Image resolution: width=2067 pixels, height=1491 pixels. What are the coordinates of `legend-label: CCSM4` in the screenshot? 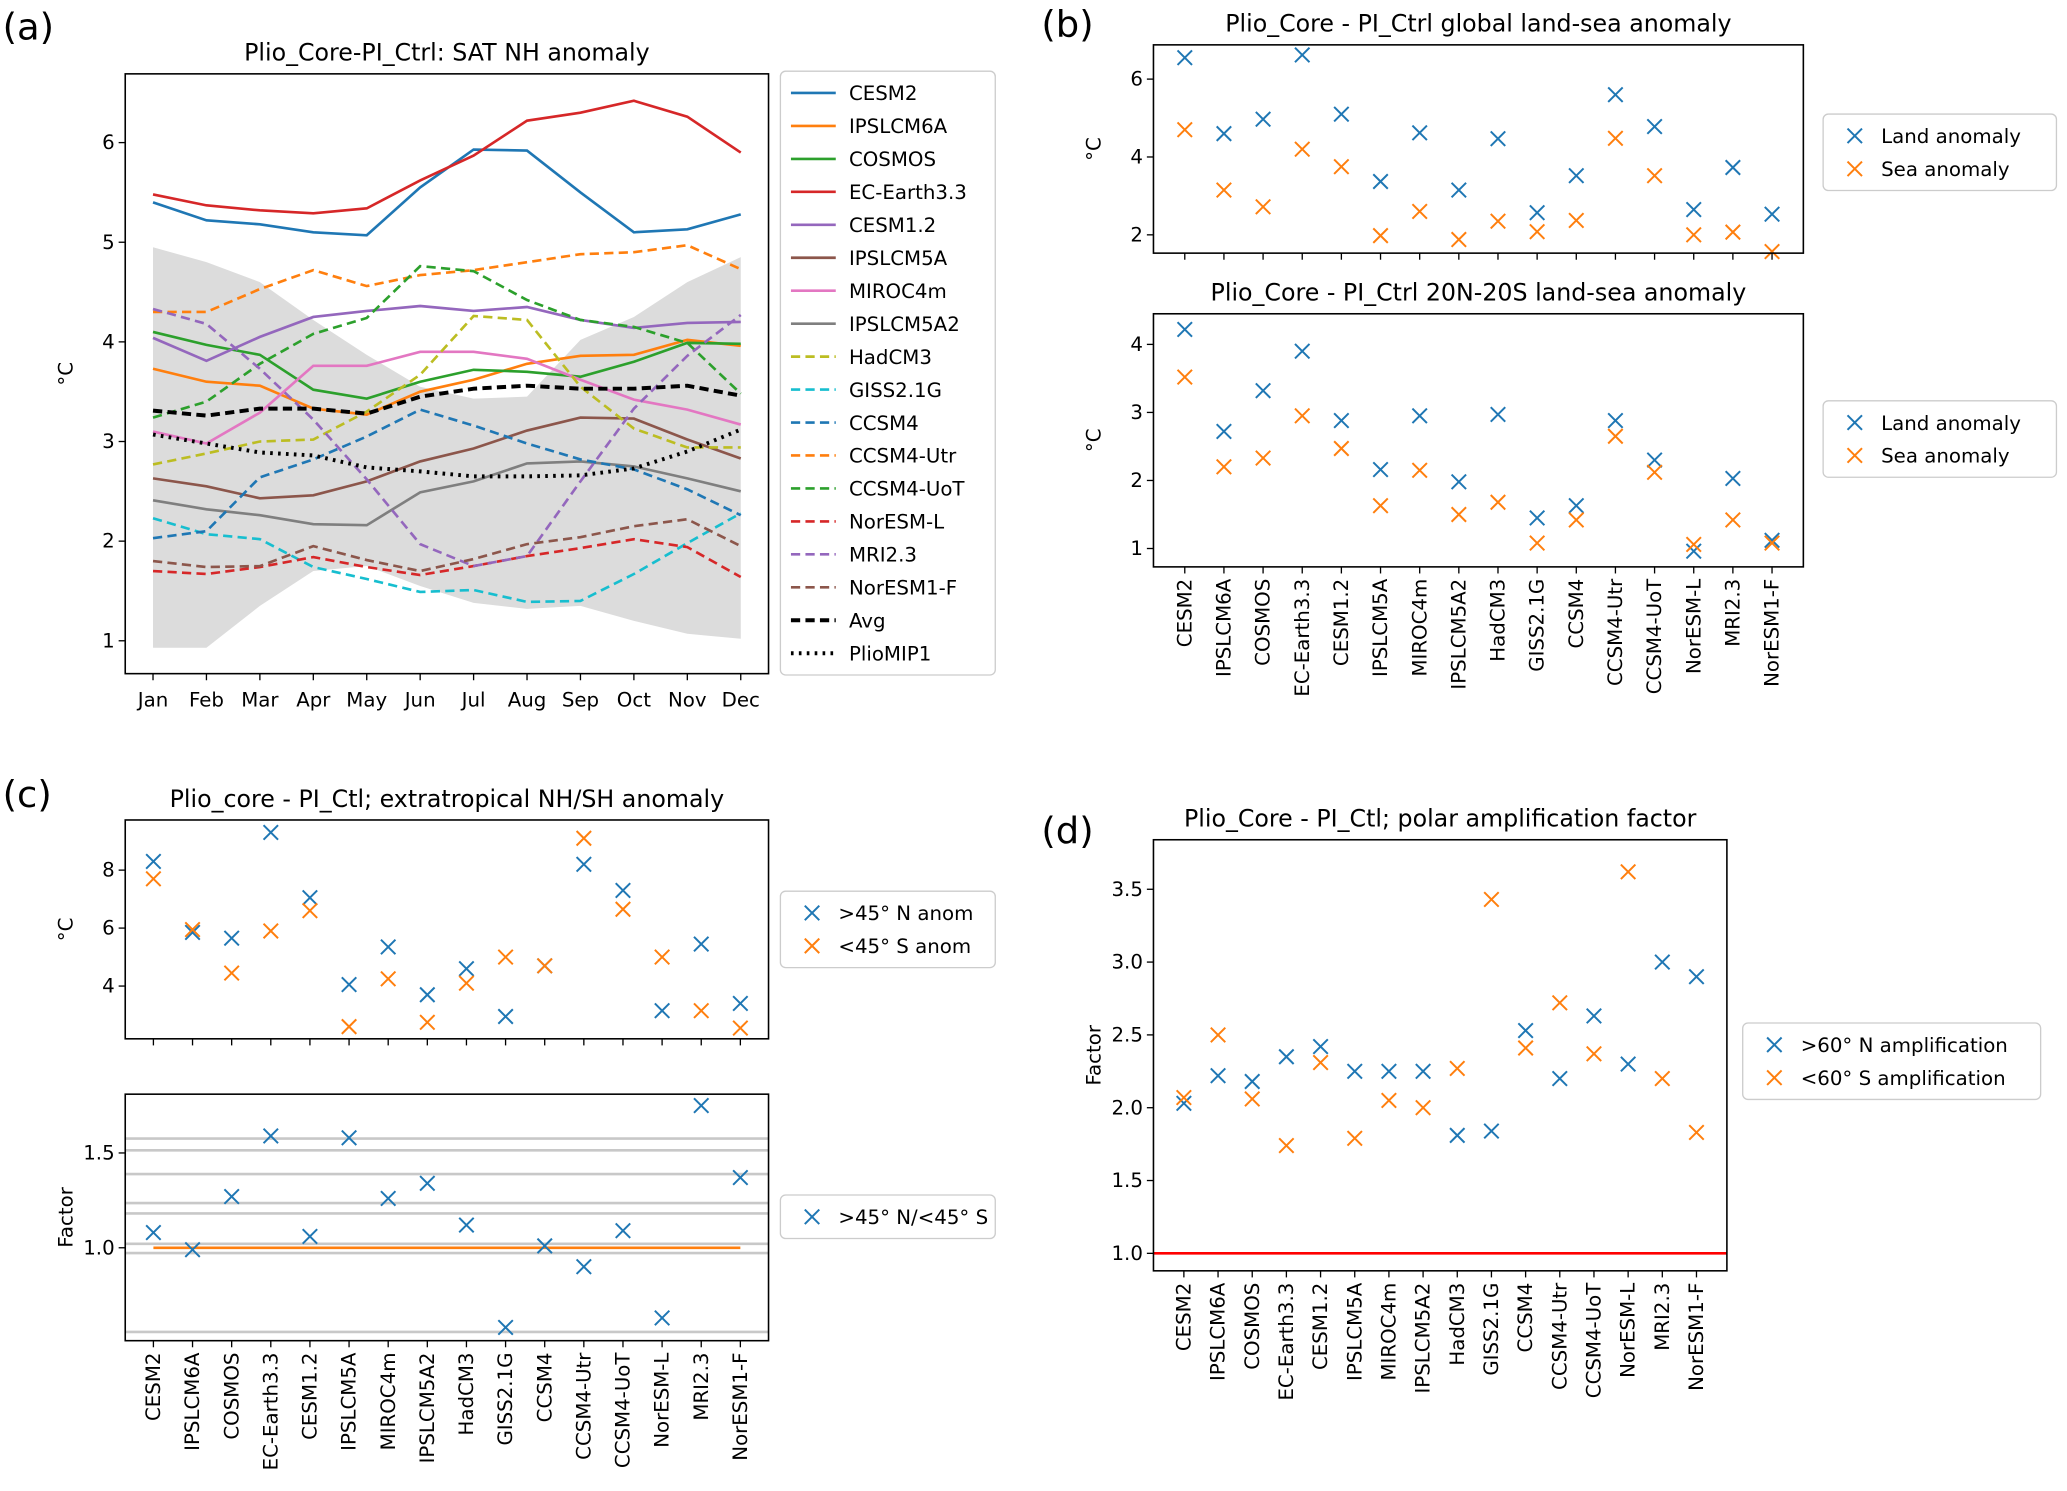 It's located at (884, 423).